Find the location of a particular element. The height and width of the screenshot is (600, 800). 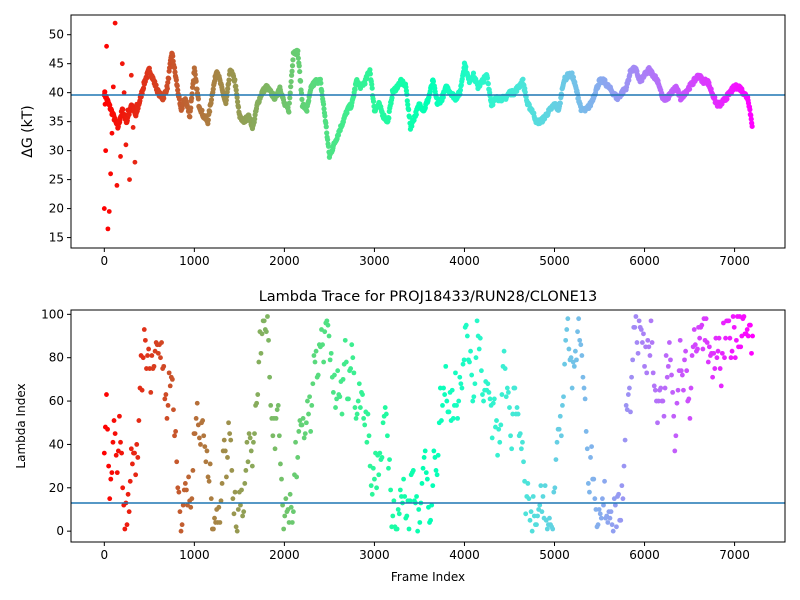

bottom-x-tick-label: 0 is located at coordinates (104, 555).